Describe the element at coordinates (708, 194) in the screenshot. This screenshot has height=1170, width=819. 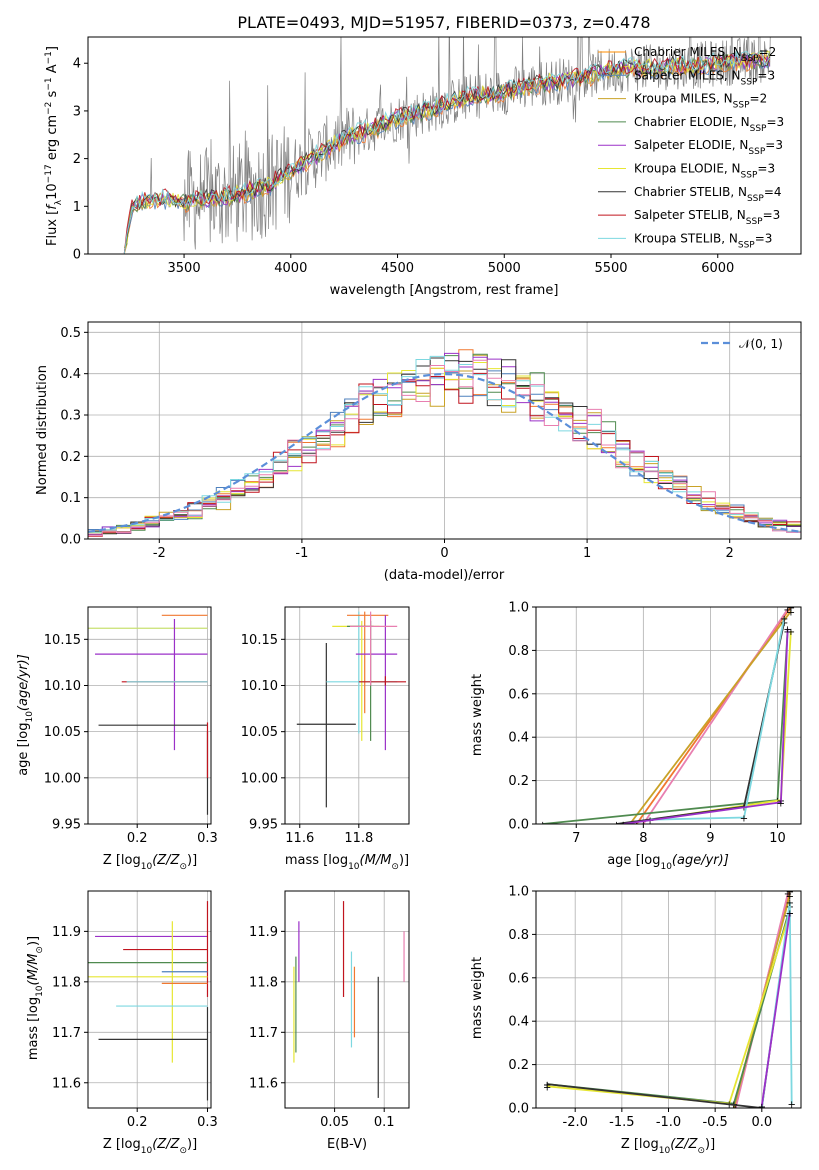
I see `legend-entry: Chabrier STELIB, NSSP=4` at that location.